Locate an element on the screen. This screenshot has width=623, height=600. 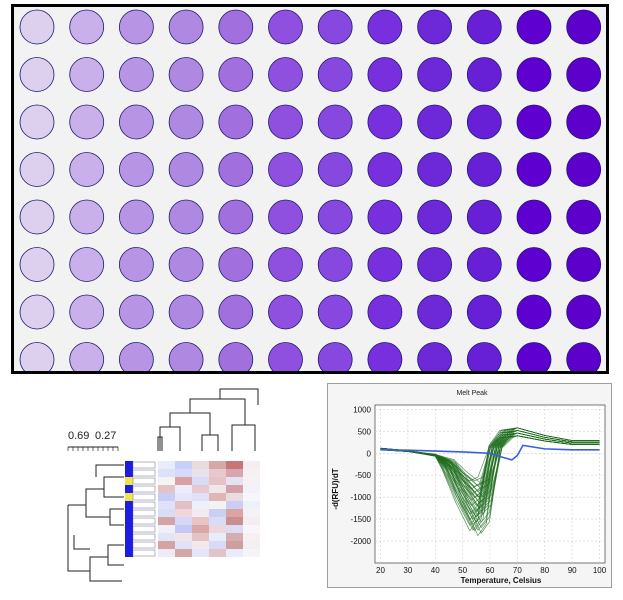
y-tick-label: -2000 is located at coordinates (361, 541).